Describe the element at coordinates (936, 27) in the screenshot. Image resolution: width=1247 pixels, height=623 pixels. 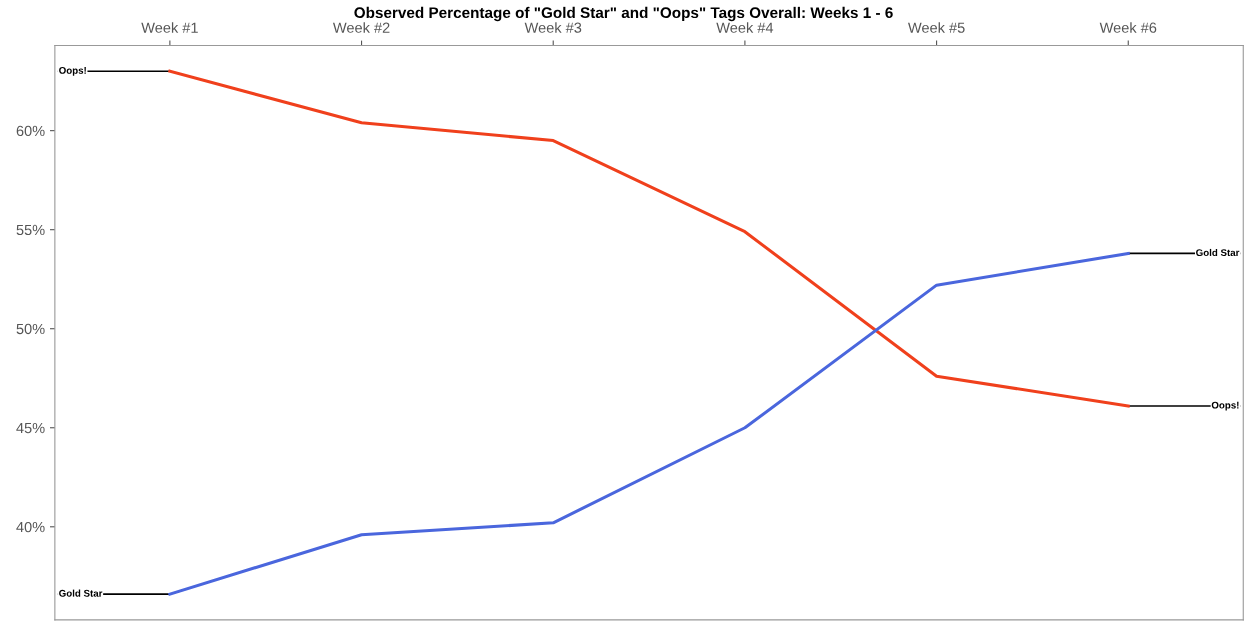
I see `x-tick-label: Week #5` at that location.